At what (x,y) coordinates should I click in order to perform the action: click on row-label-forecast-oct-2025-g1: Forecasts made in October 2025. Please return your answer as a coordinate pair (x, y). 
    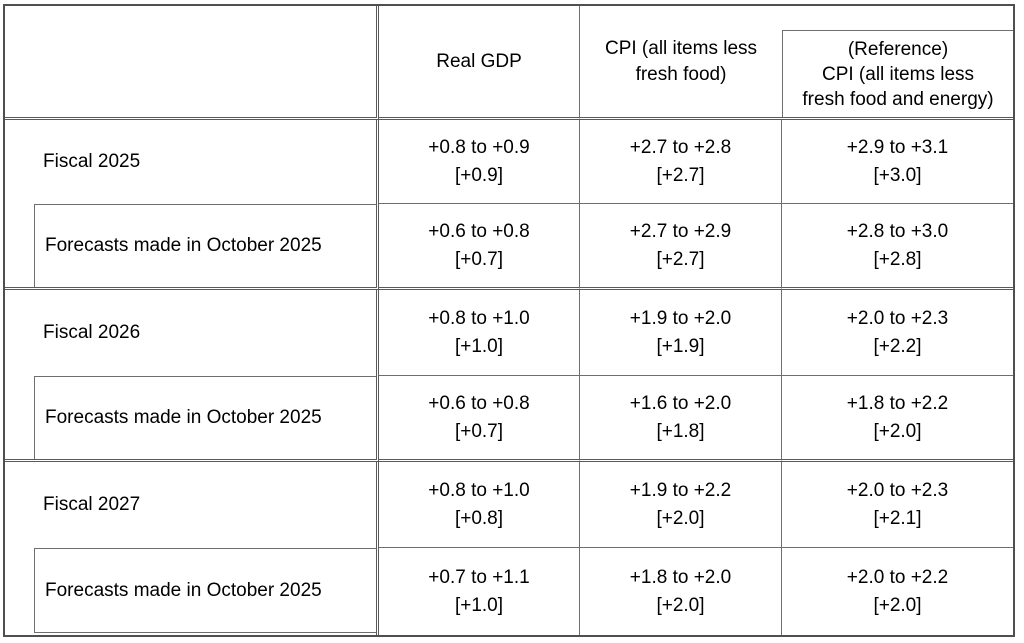
    Looking at the image, I should click on (192, 247).